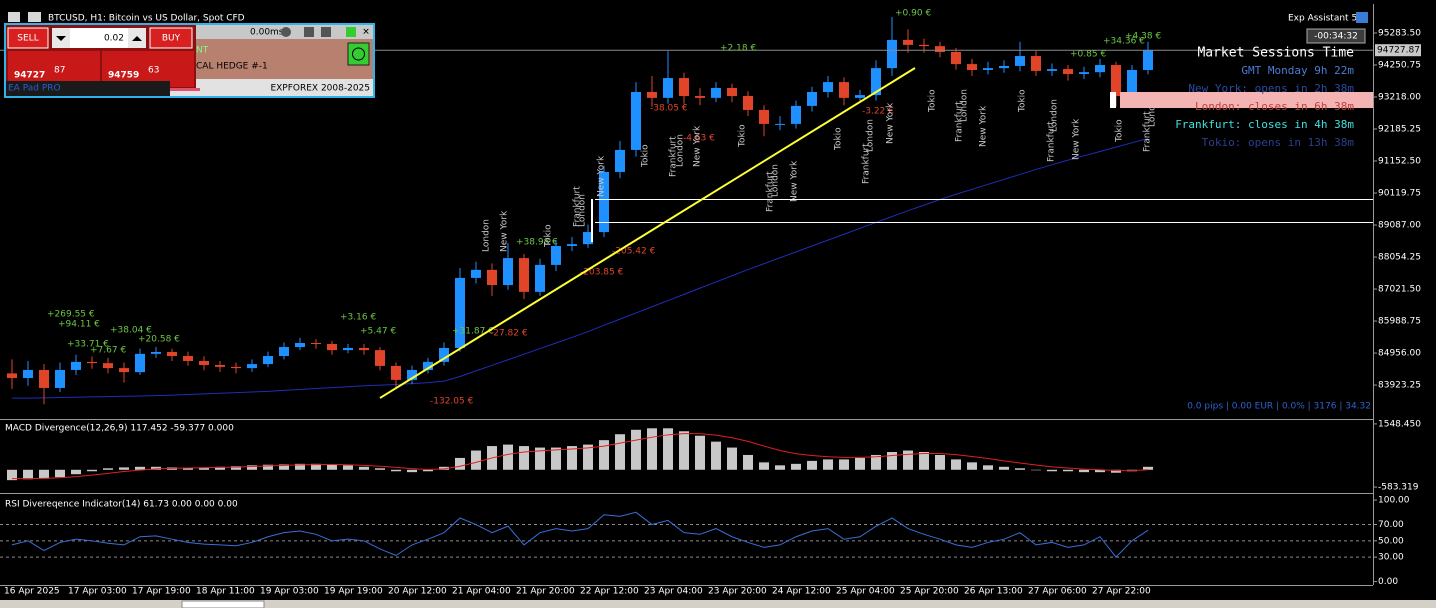 The height and width of the screenshot is (608, 1436). What do you see at coordinates (1322, 19) in the screenshot?
I see `assistant-name: Exp Assistant 5` at bounding box center [1322, 19].